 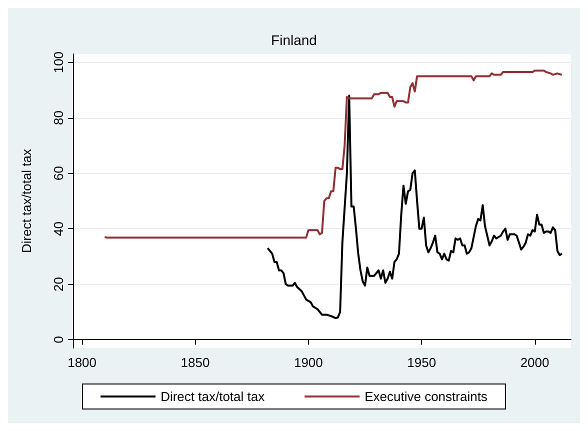 I want to click on y-tick-label: 80, so click(x=58, y=118).